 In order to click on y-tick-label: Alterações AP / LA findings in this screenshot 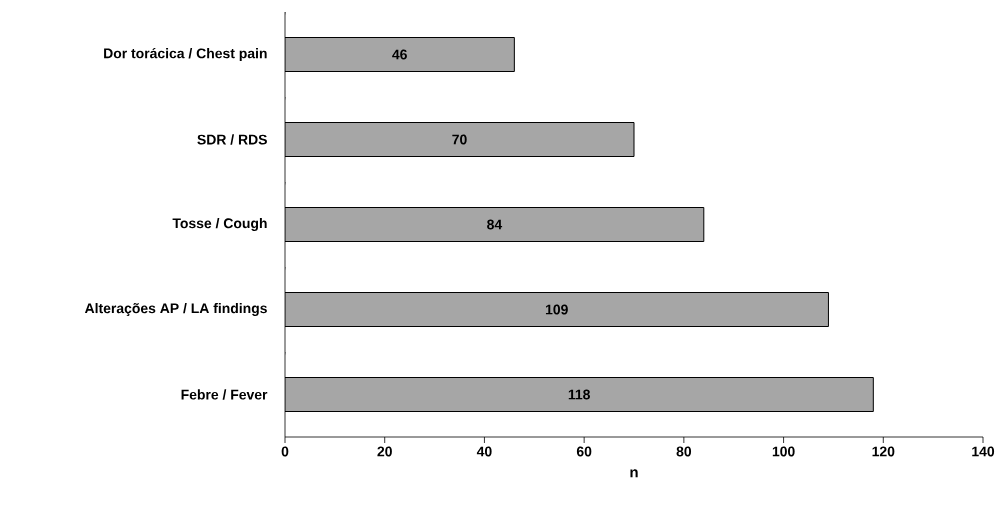, I will do `click(175, 309)`.